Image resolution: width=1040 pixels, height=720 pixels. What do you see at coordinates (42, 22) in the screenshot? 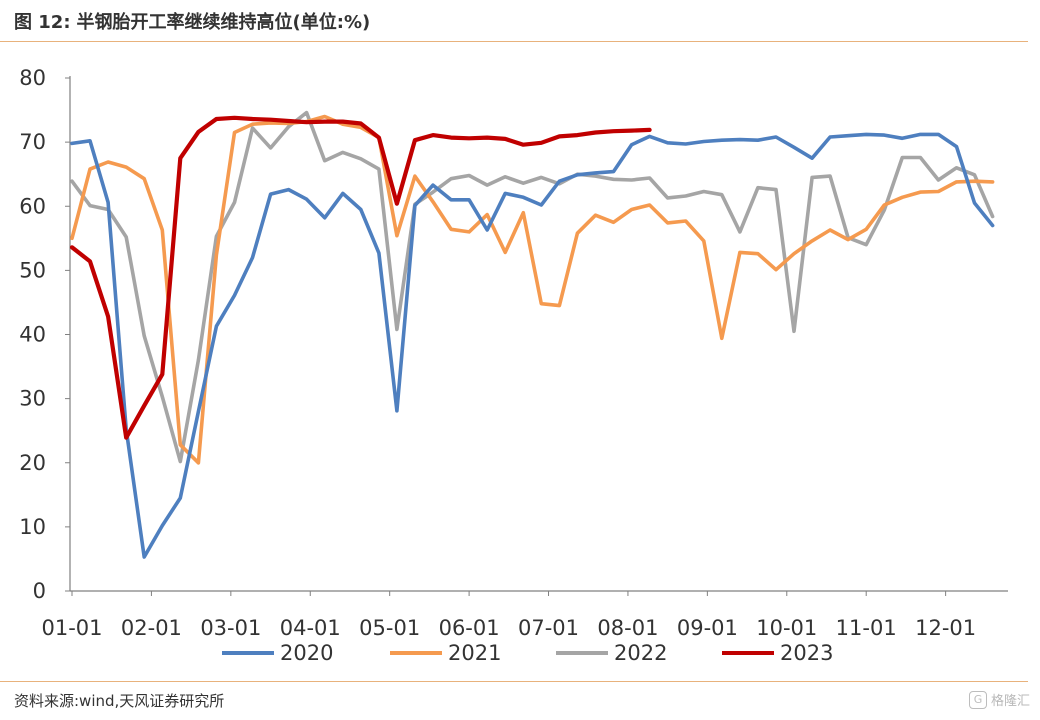
I see `figure-number: 图 12:` at bounding box center [42, 22].